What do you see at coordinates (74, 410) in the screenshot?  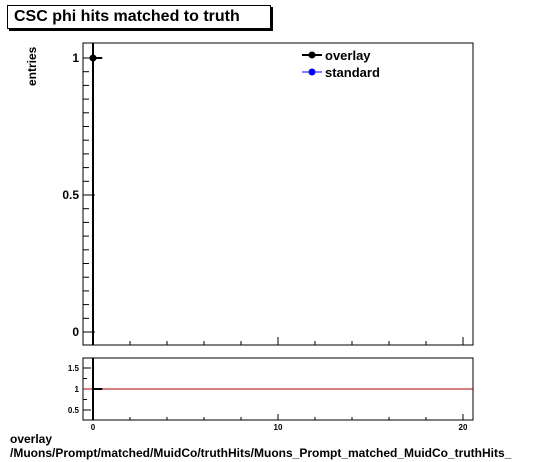 I see `ratio-y-tick-label: 0.5` at bounding box center [74, 410].